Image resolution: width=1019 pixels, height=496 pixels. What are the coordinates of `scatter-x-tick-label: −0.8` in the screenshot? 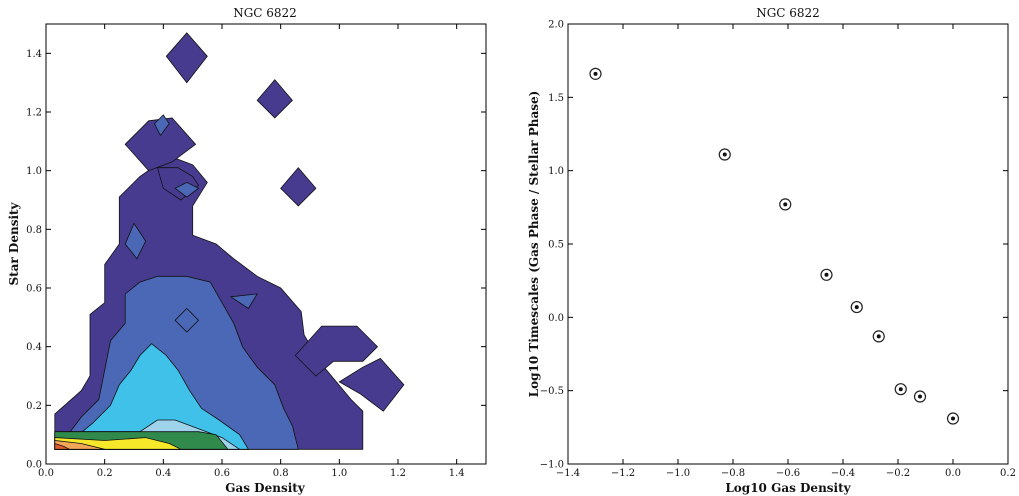 It's located at (733, 473).